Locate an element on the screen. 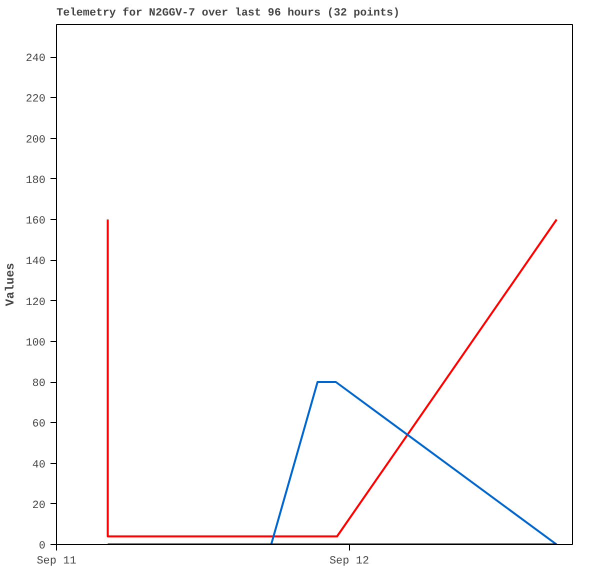  y-tick-label: 60 is located at coordinates (39, 424).